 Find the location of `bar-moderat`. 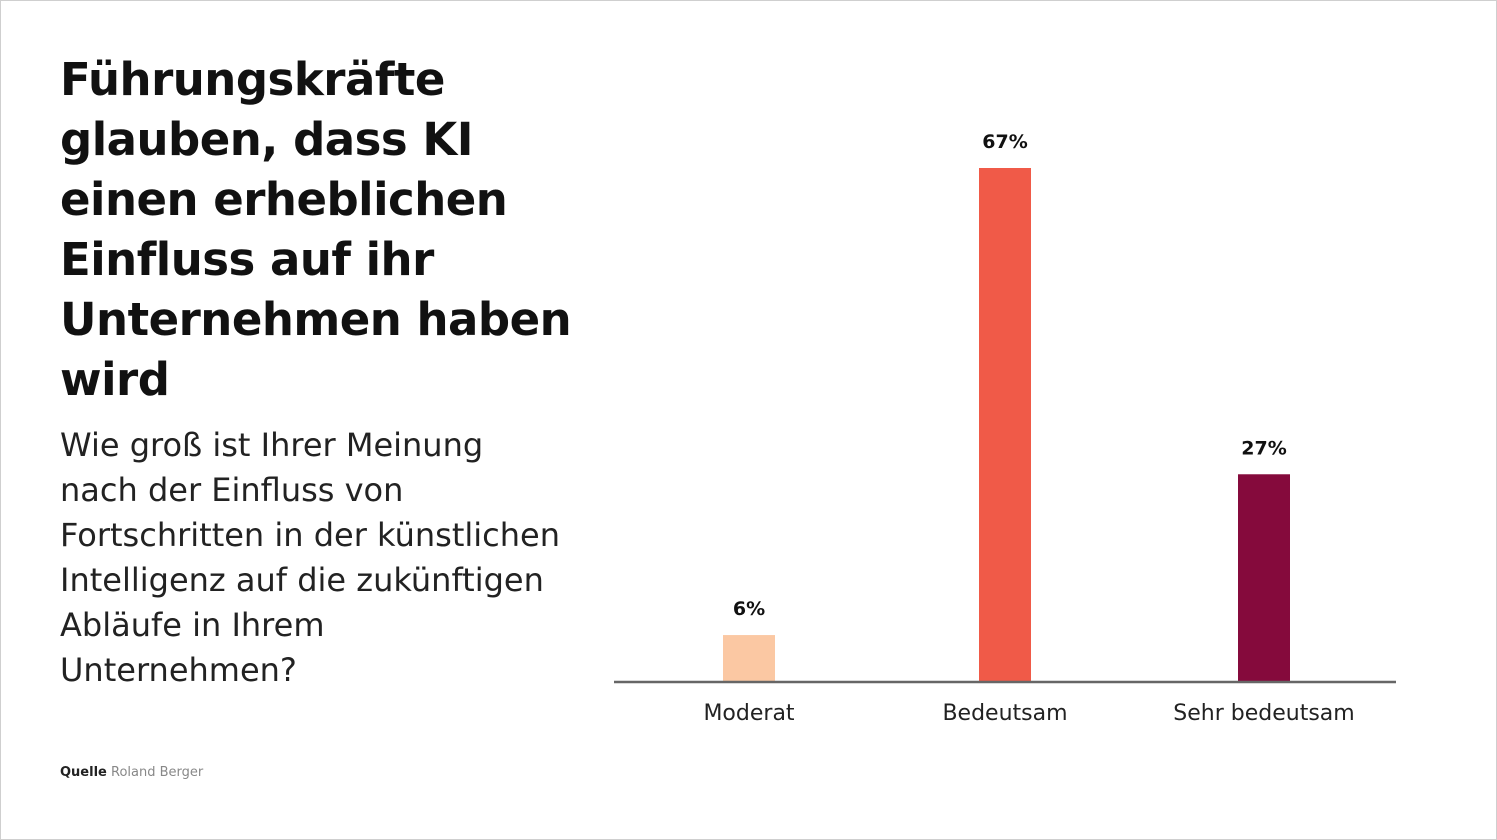

bar-moderat is located at coordinates (749, 658).